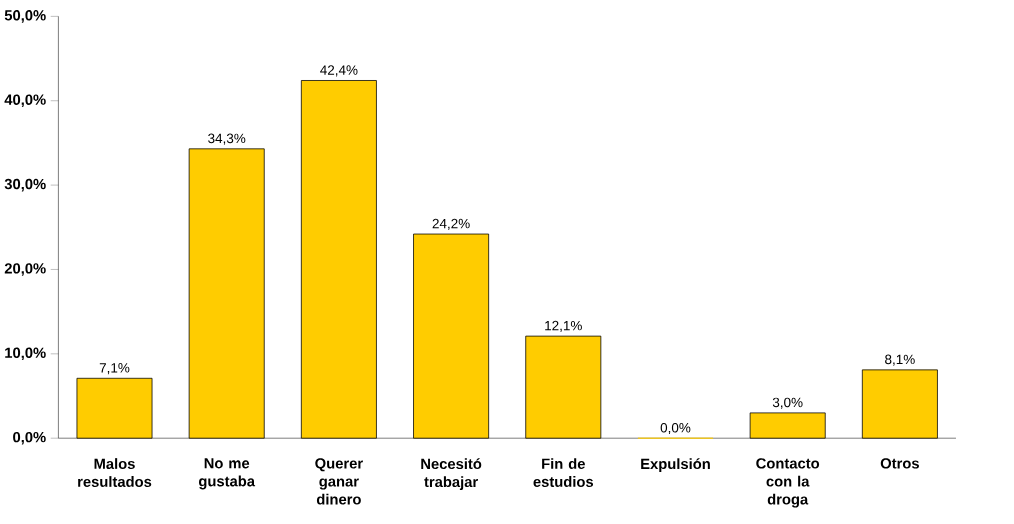  What do you see at coordinates (451, 224) in the screenshot?
I see `data-label: 24,2%` at bounding box center [451, 224].